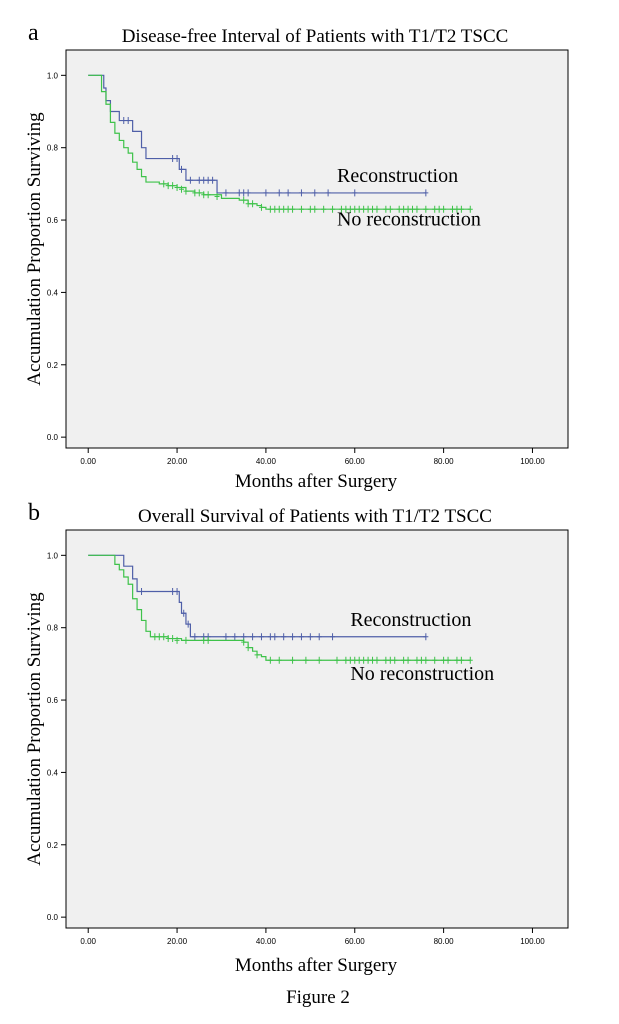 The width and height of the screenshot is (619, 1024). Describe the element at coordinates (177, 941) in the screenshot. I see `x-tick-label-b-1: 20.00` at that location.